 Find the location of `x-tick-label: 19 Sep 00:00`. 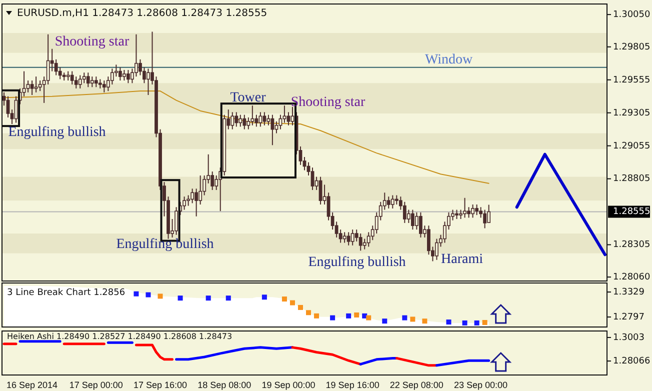

x-tick-label: 19 Sep 00:00 is located at coordinates (289, 385).